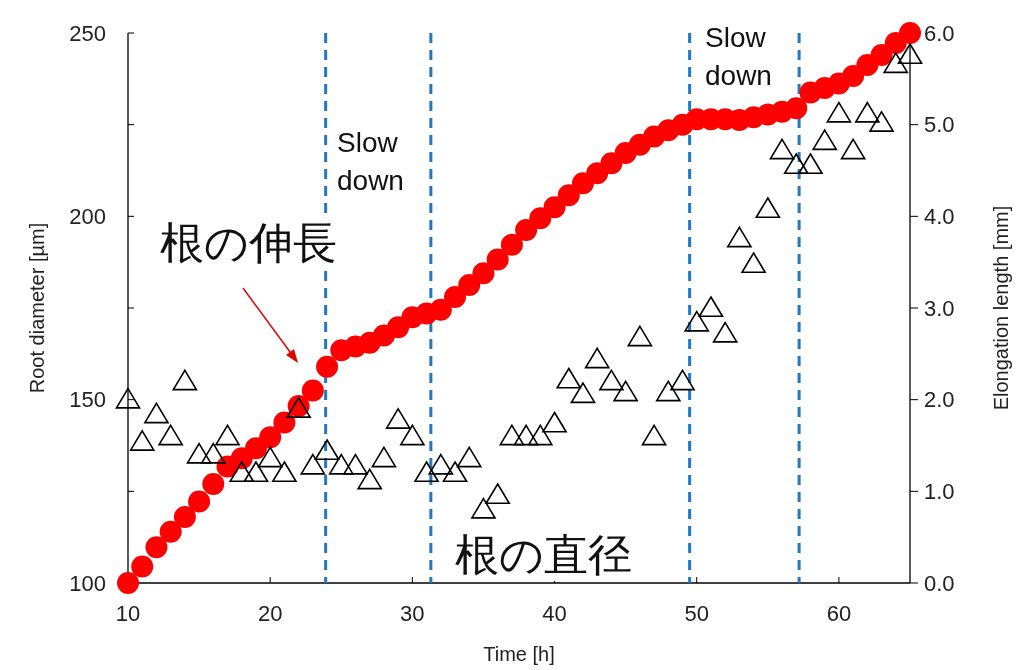 The height and width of the screenshot is (670, 1033). I want to click on x-tick-label: 30, so click(412, 613).